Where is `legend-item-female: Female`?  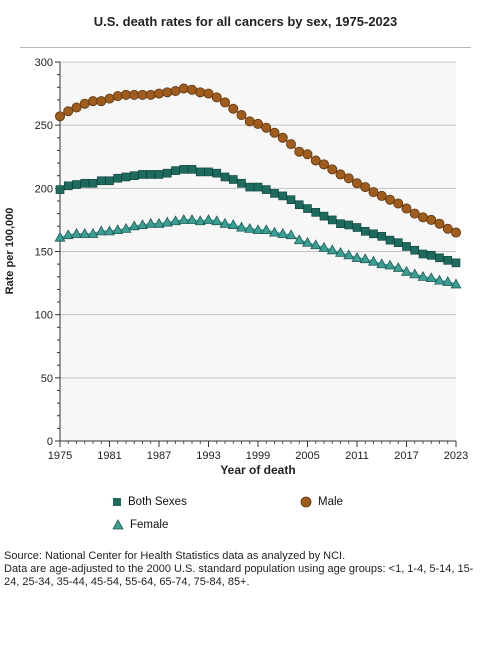
legend-item-female: Female is located at coordinates (140, 525).